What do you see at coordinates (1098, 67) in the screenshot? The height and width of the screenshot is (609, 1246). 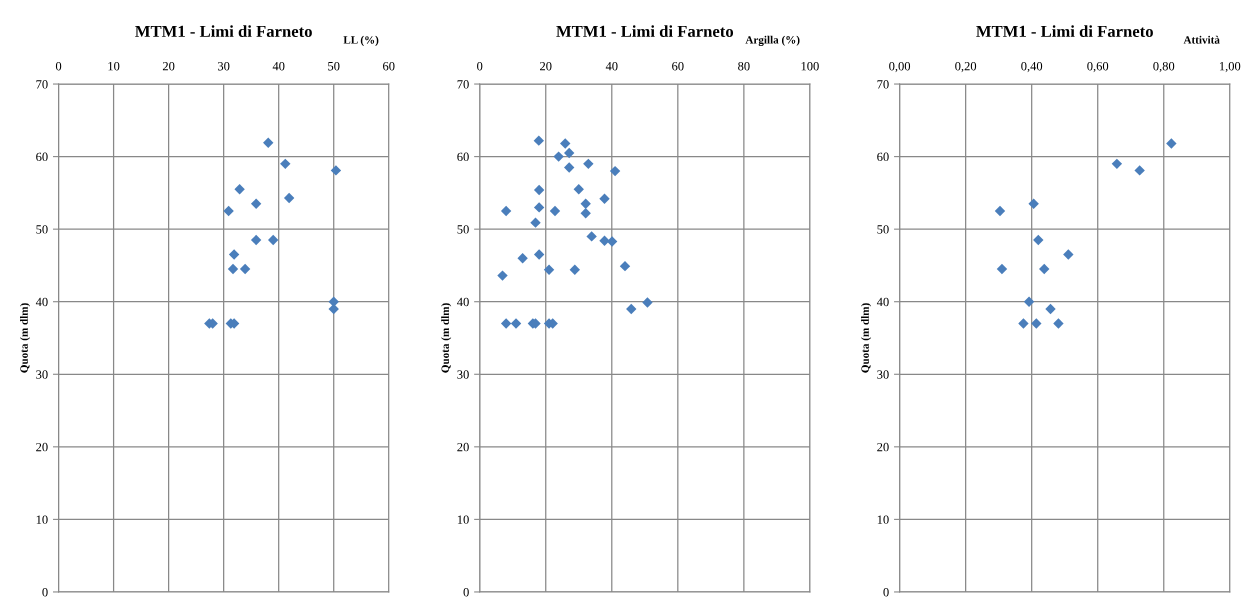 I see `x-tick-label: 0,60` at bounding box center [1098, 67].